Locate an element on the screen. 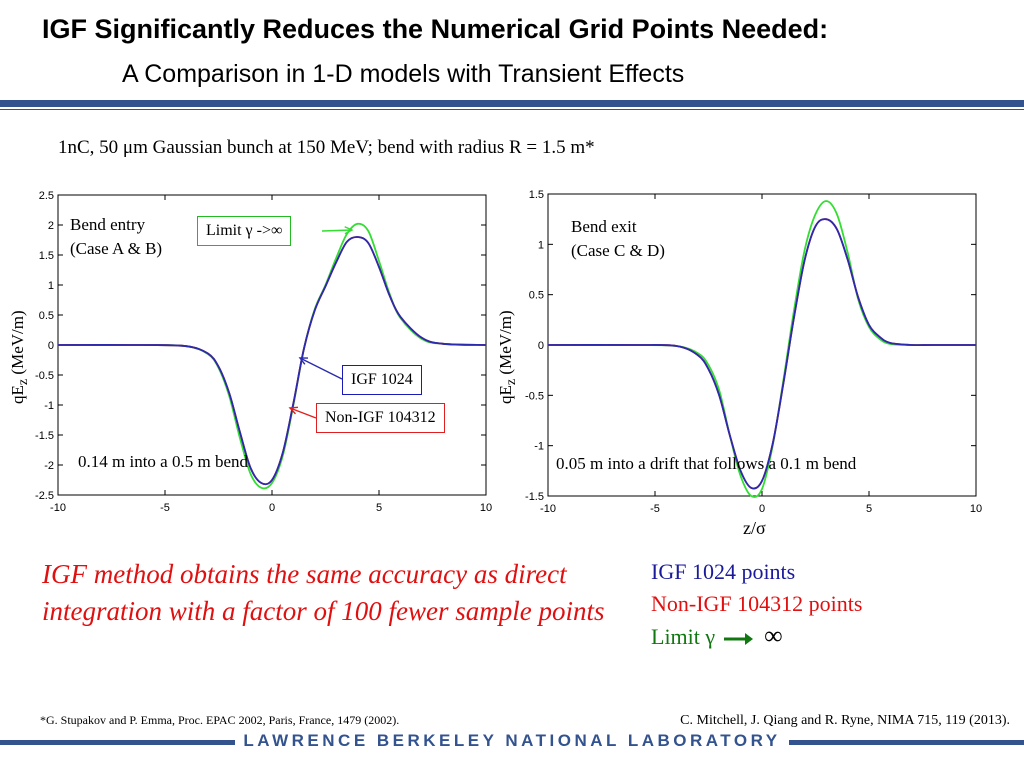 Image resolution: width=1024 pixels, height=768 pixels. callout-limit-arrow-head is located at coordinates (349, 230).